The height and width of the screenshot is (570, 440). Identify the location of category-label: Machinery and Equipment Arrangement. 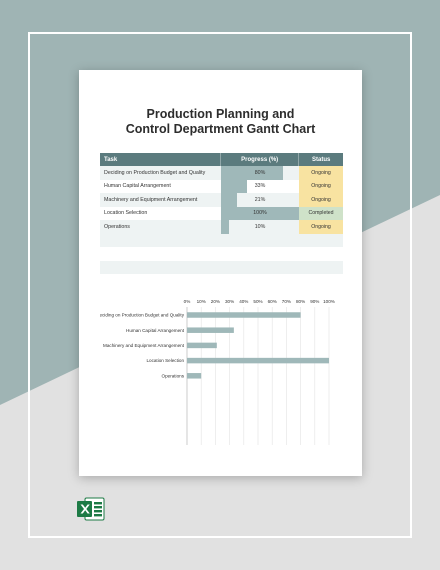
(144, 345).